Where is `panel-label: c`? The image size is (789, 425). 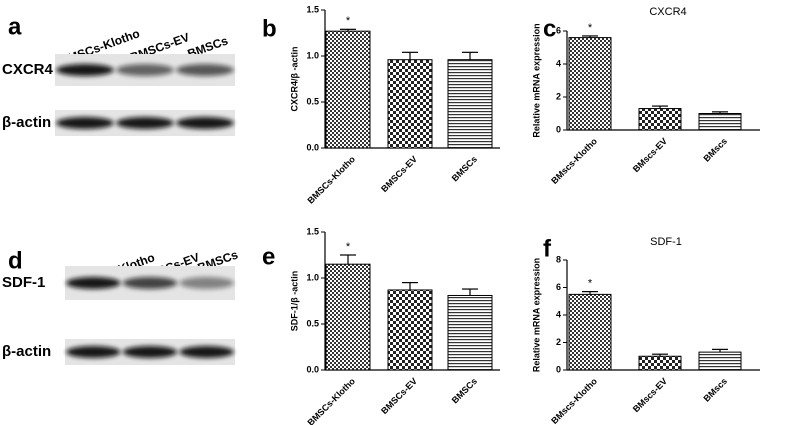
panel-label: c is located at coordinates (549, 28).